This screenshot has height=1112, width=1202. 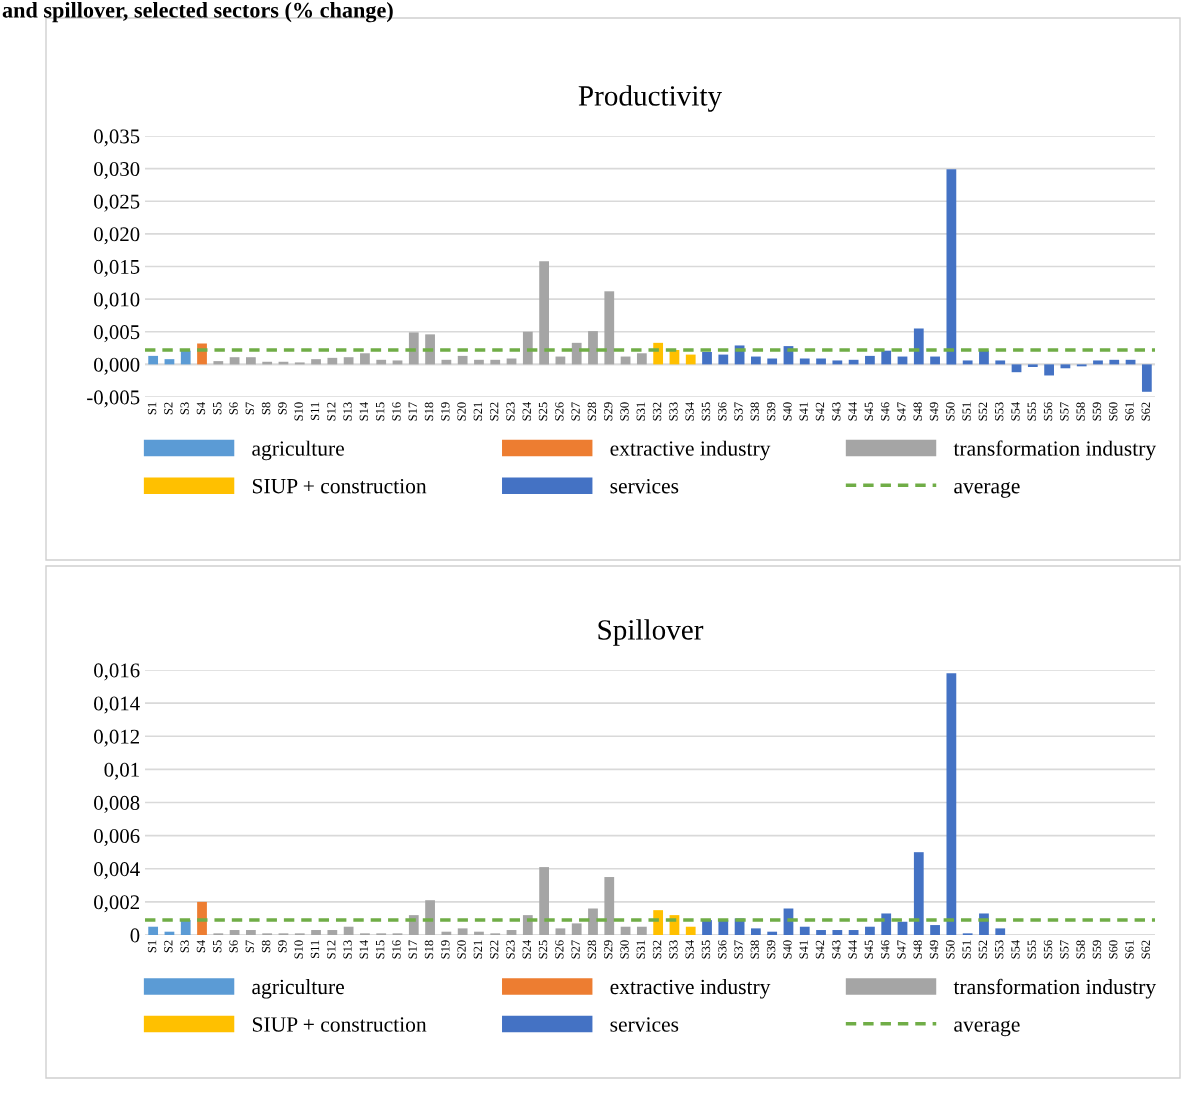 What do you see at coordinates (575, 411) in the screenshot?
I see `x-tick-label: S27` at bounding box center [575, 411].